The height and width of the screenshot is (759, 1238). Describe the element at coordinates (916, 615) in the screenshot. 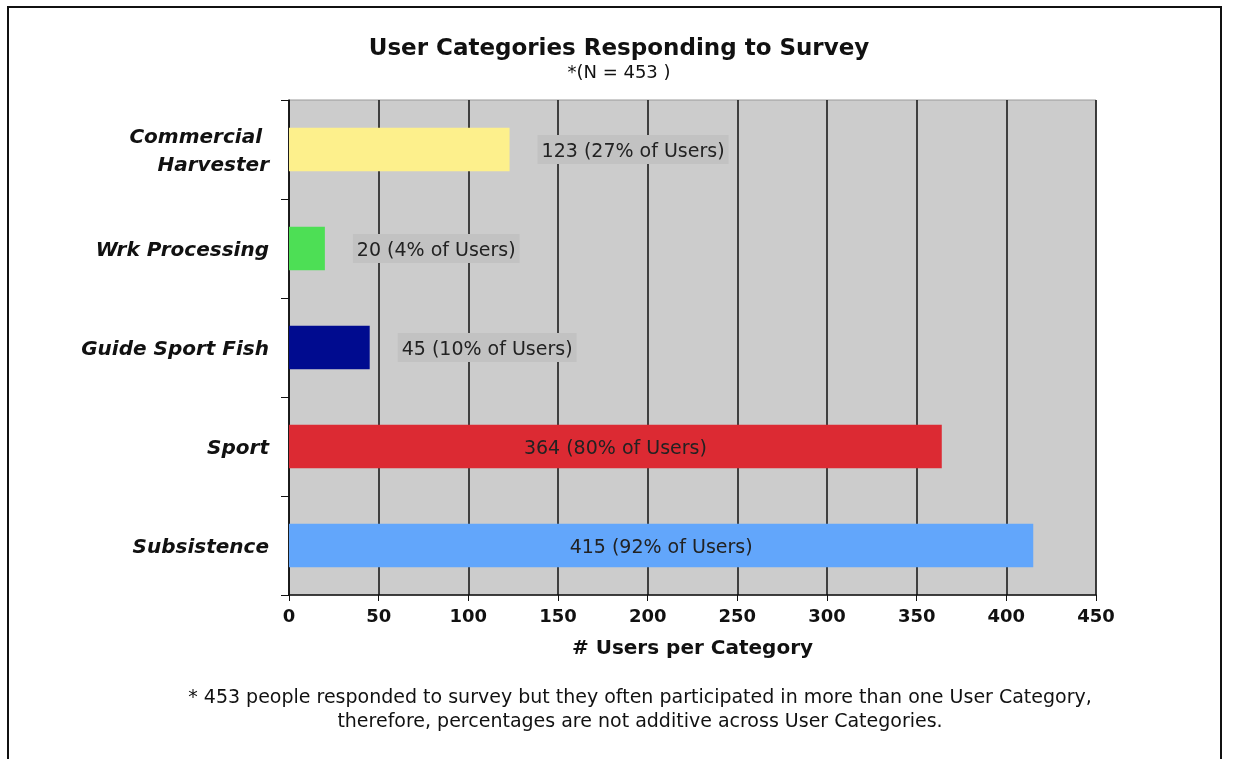

I see `x-tick-label: 350` at that location.